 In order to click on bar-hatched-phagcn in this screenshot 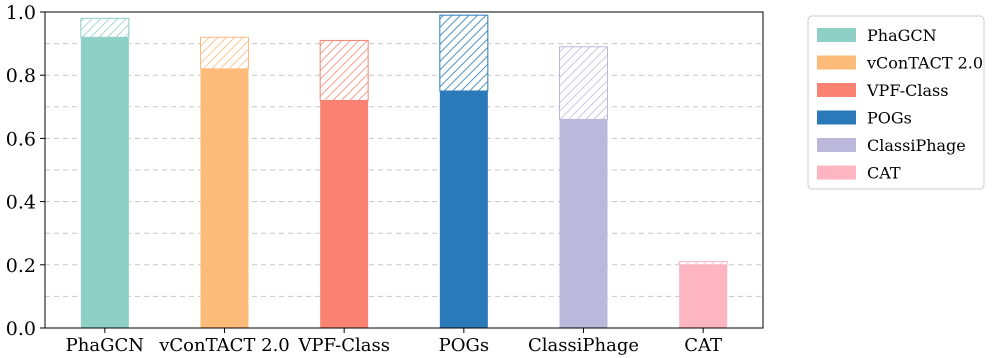, I will do `click(105, 27)`.